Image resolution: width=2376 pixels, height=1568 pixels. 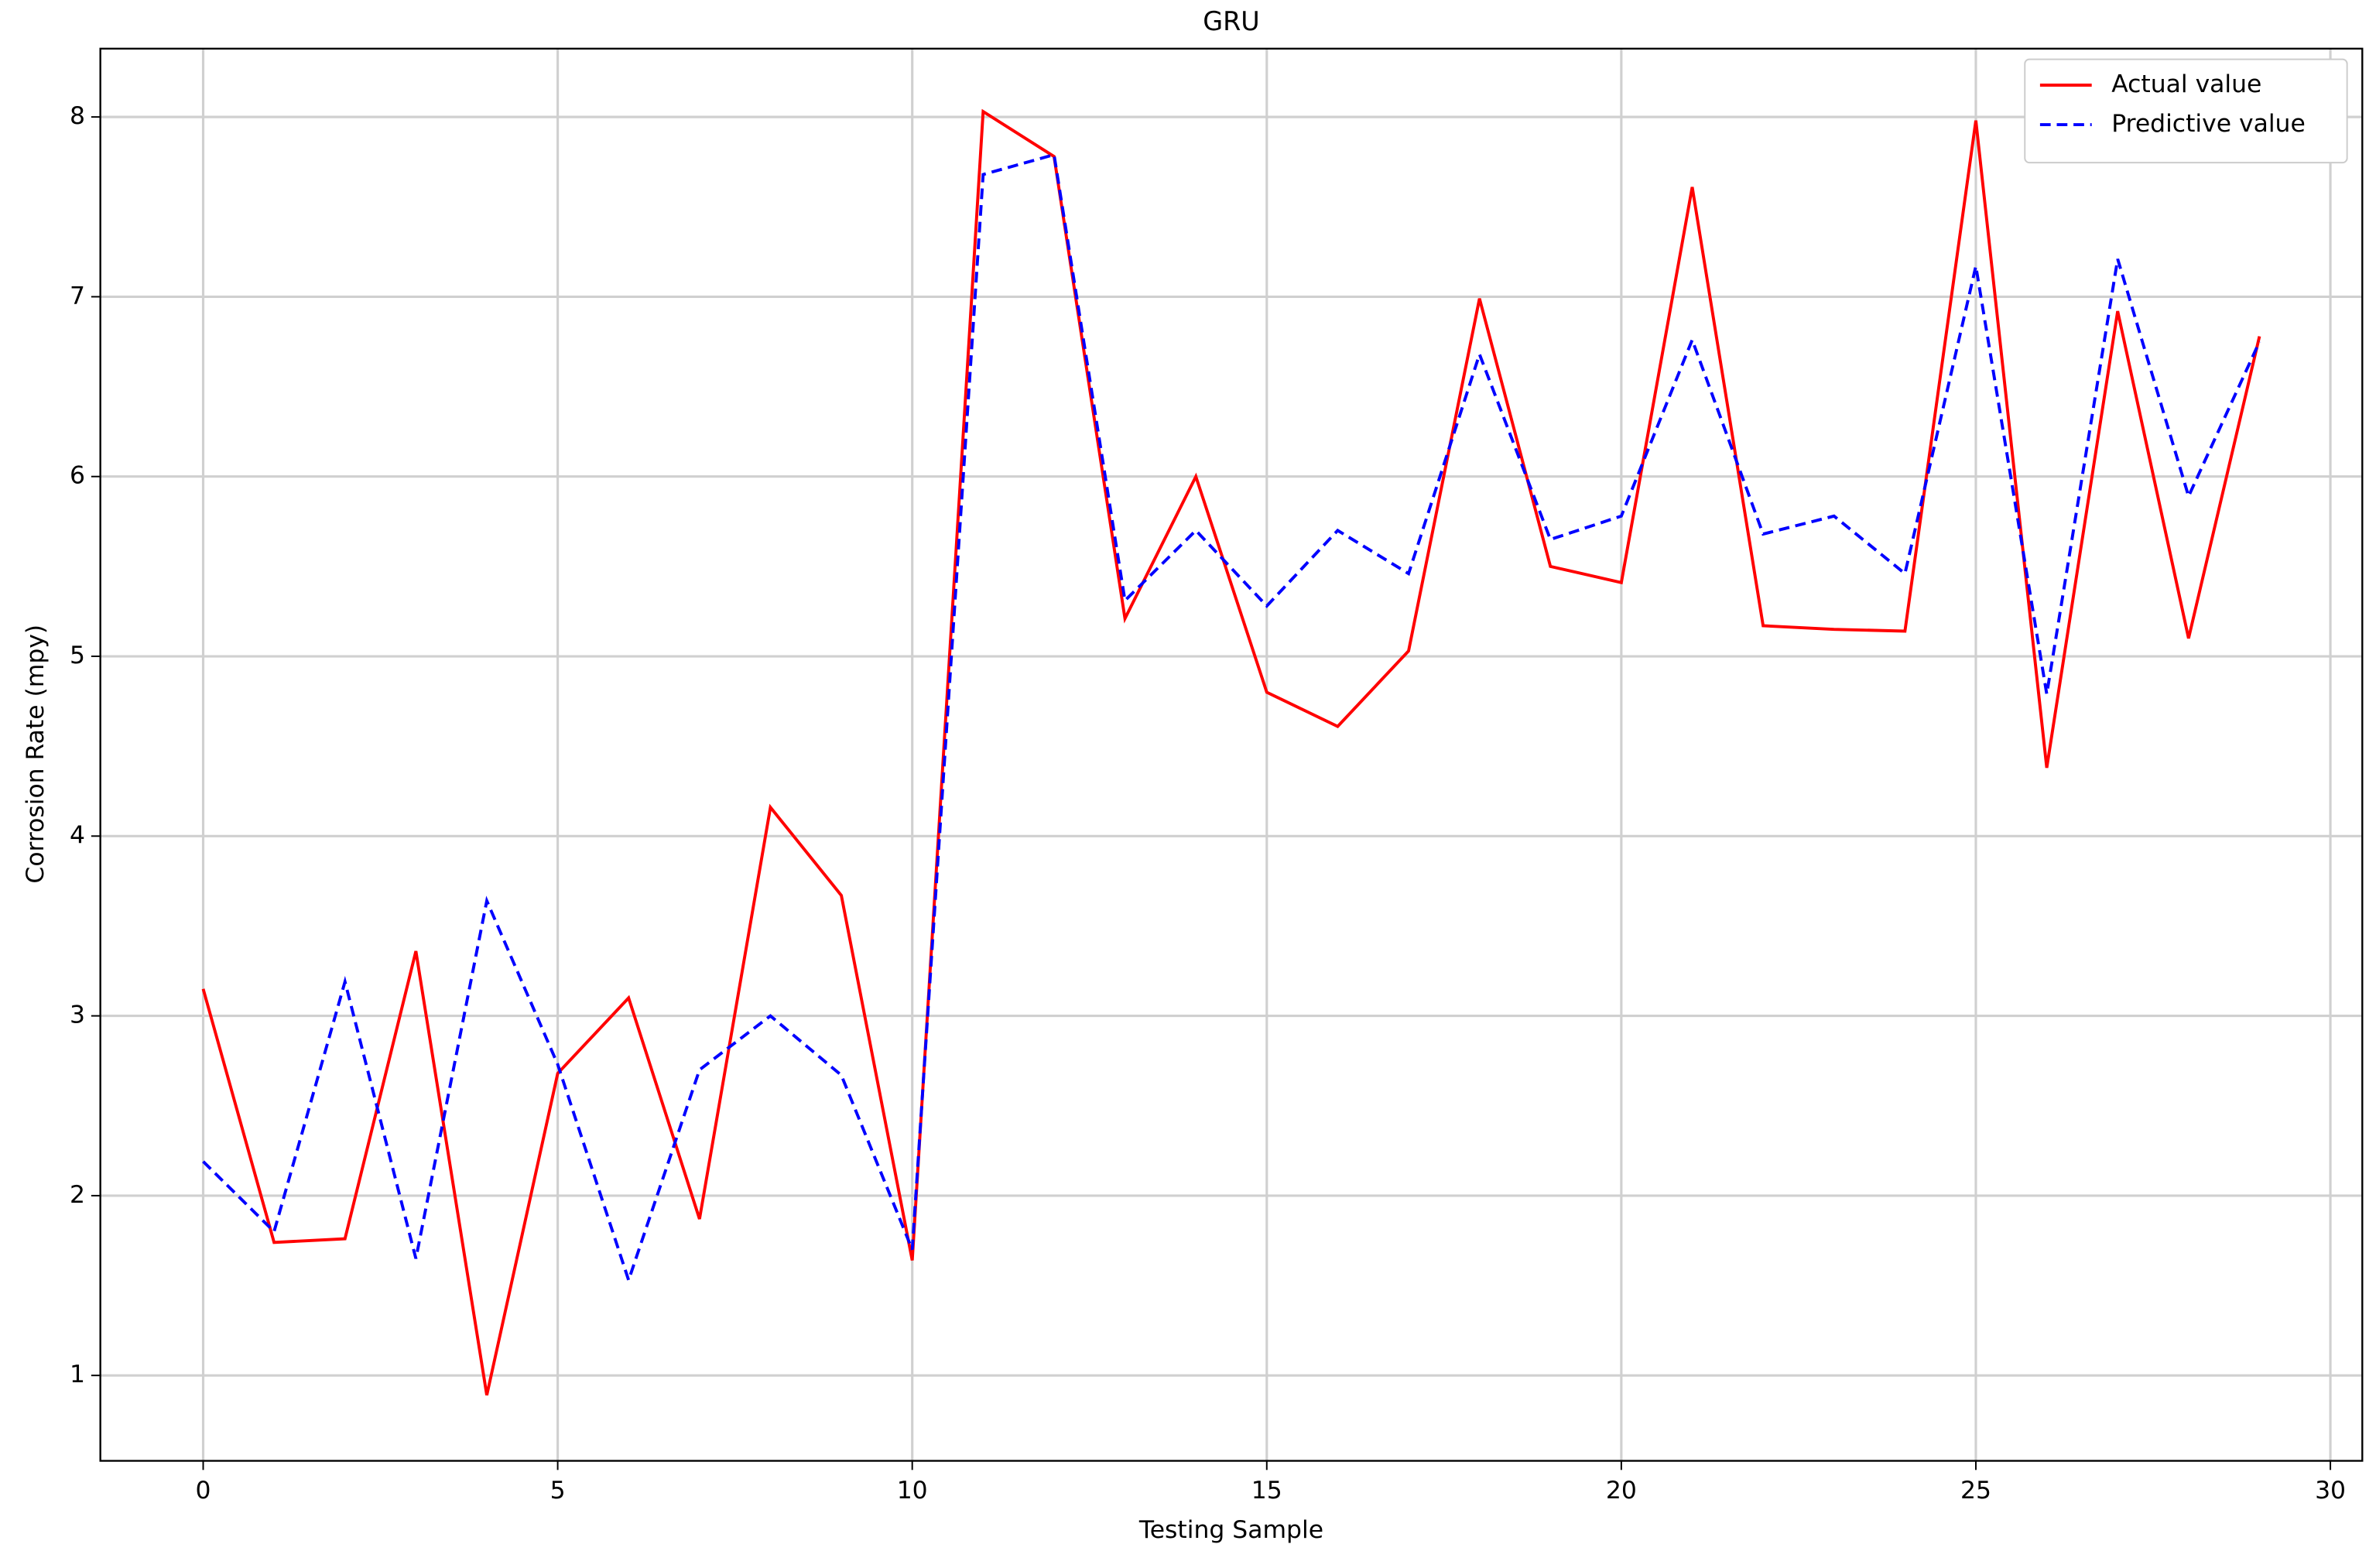 I want to click on y-tick-label: 1, so click(x=77, y=1374).